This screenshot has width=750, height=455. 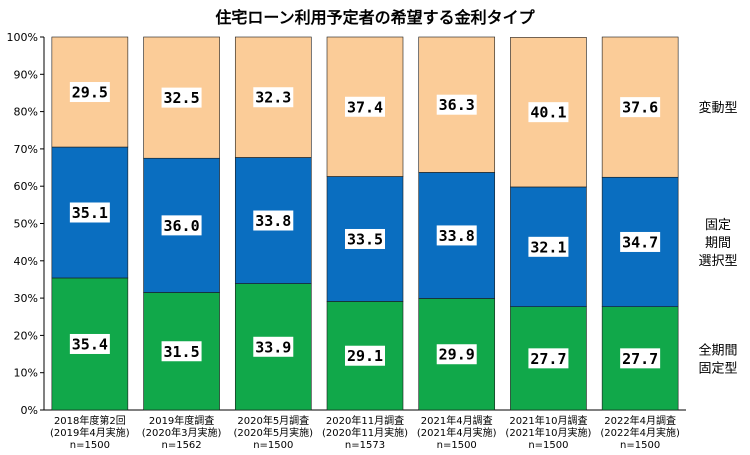 What do you see at coordinates (365, 420) in the screenshot?
I see `x-tick-label: 2020年11月調査` at bounding box center [365, 420].